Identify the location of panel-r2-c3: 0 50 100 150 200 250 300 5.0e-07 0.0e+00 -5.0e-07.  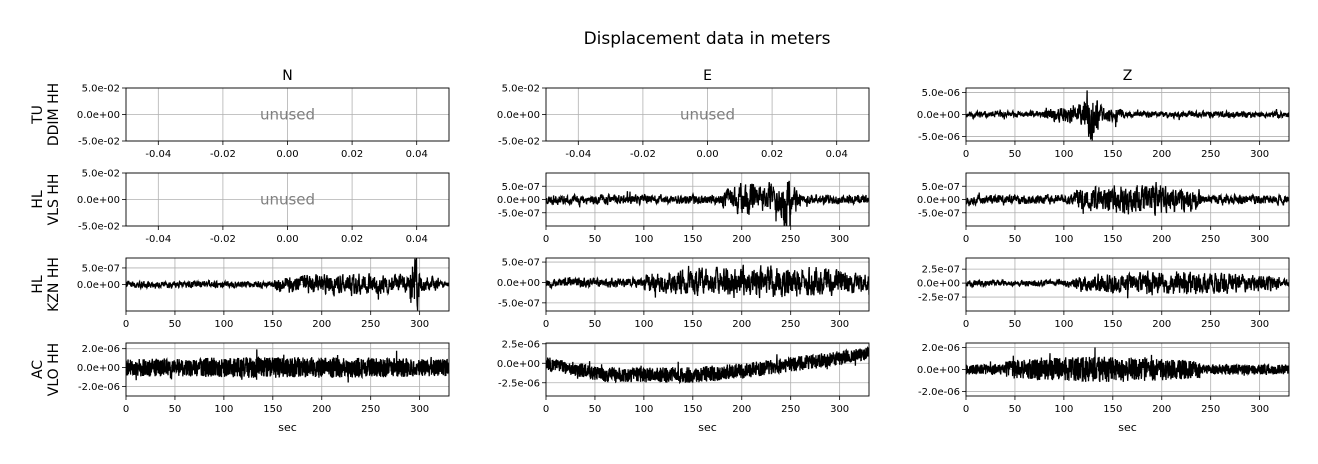
(1103, 208).